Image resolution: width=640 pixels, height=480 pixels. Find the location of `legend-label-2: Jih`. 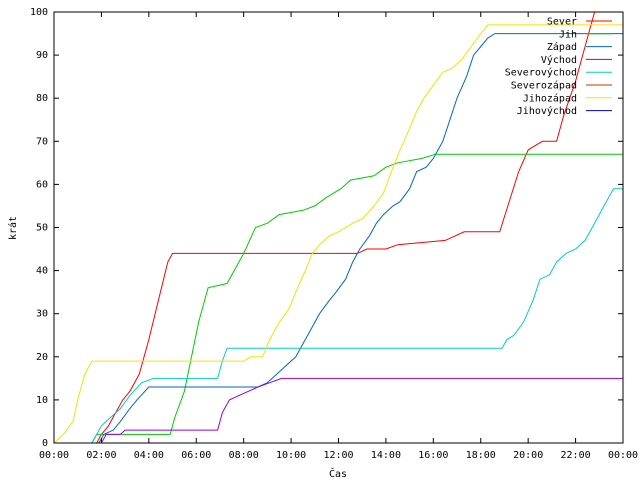

legend-label-2: Jih is located at coordinates (568, 34).